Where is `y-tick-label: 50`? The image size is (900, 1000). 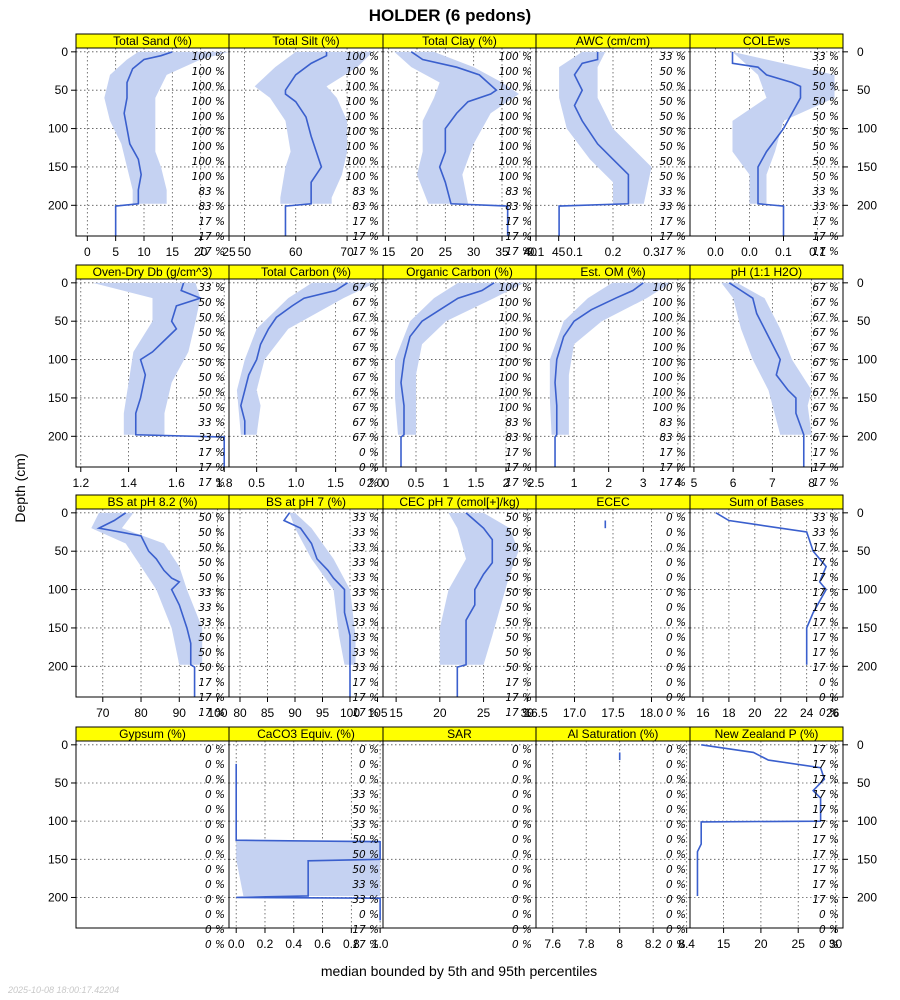 y-tick-label: 50 is located at coordinates (62, 321).